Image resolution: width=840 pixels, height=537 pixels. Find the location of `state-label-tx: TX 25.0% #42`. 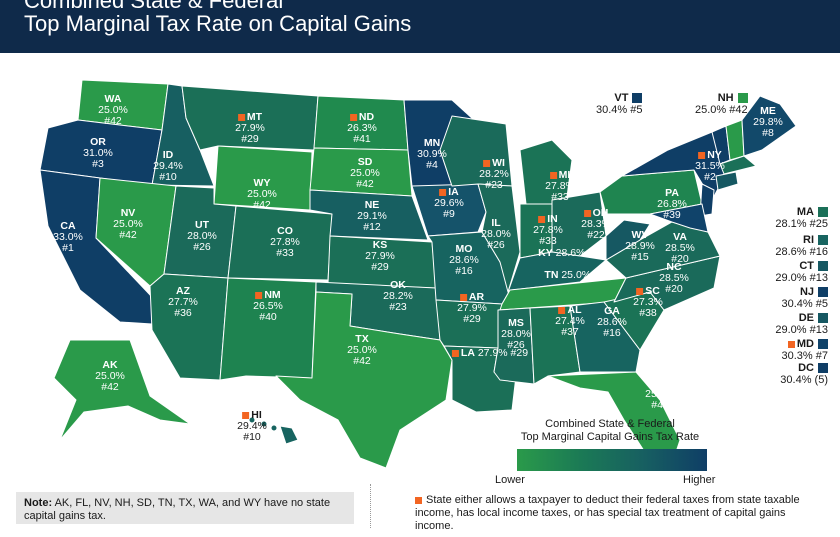

state-label-tx: TX 25.0% #42 is located at coordinates (362, 350).